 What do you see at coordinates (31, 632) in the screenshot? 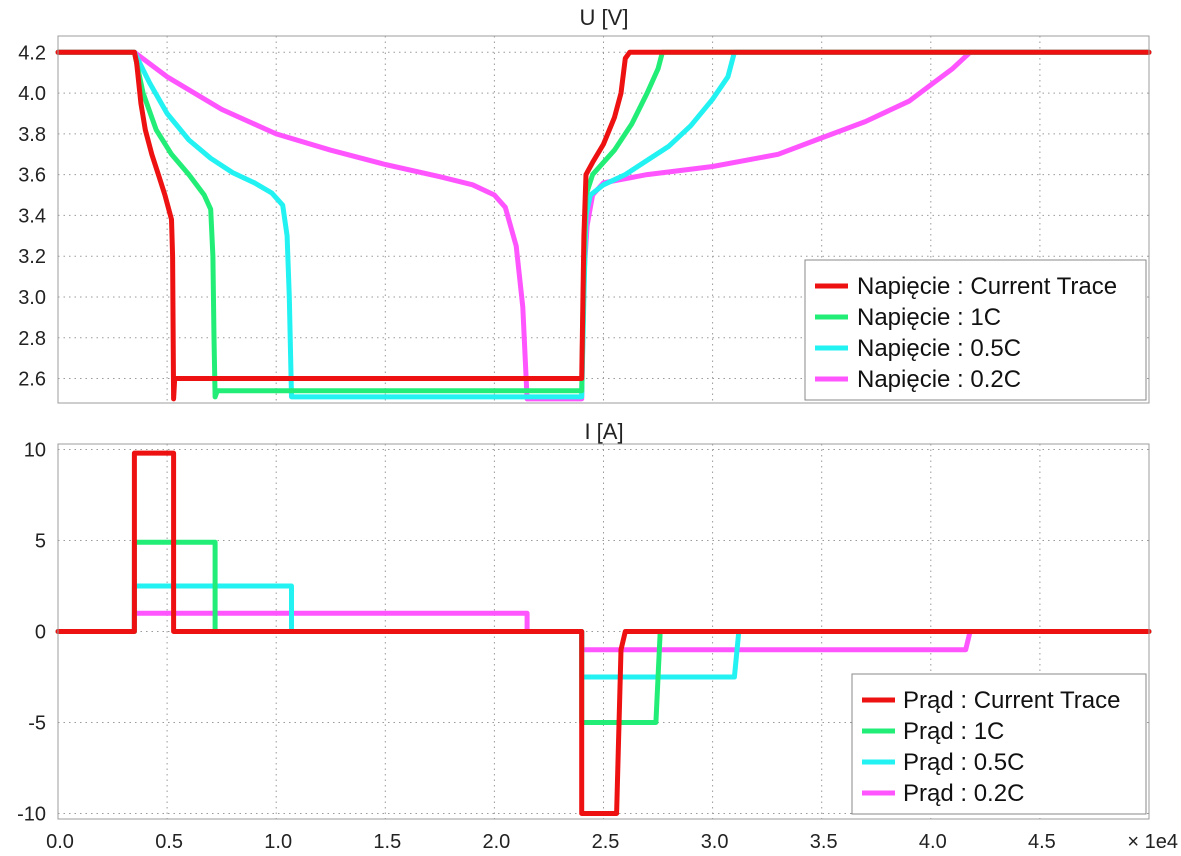
I see `current-y-ticks: -10 -5 0 5 10` at bounding box center [31, 632].